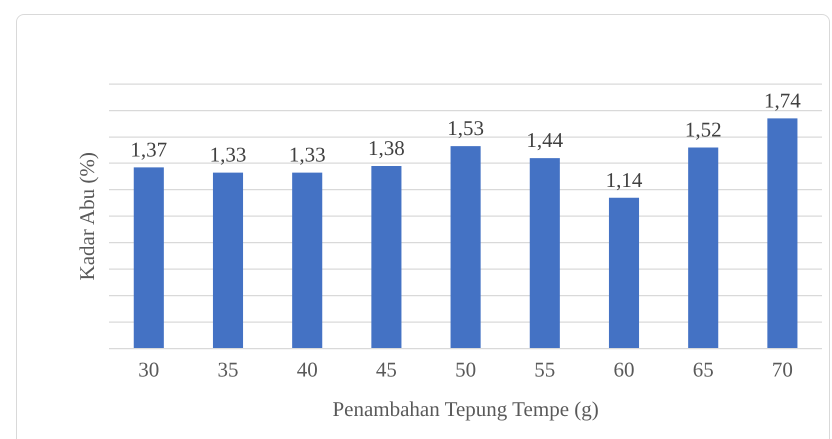 The image size is (832, 439). What do you see at coordinates (545, 370) in the screenshot?
I see `x-tick-label: 55` at bounding box center [545, 370].